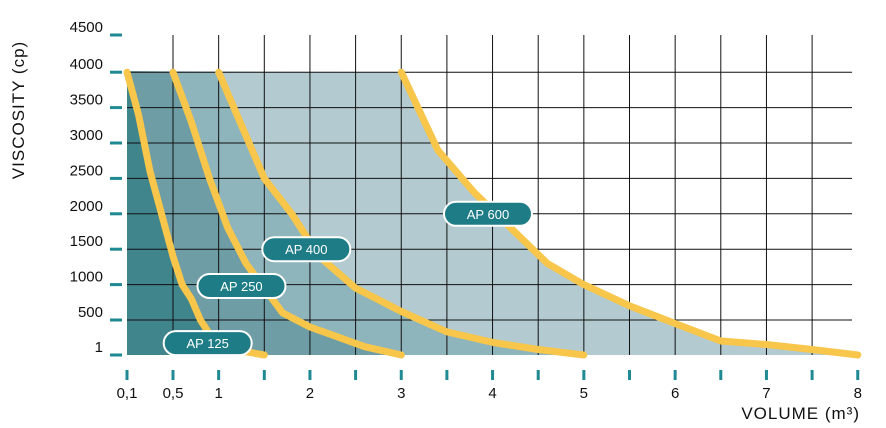  Describe the element at coordinates (584, 393) in the screenshot. I see `x-tick-label: 5` at that location.